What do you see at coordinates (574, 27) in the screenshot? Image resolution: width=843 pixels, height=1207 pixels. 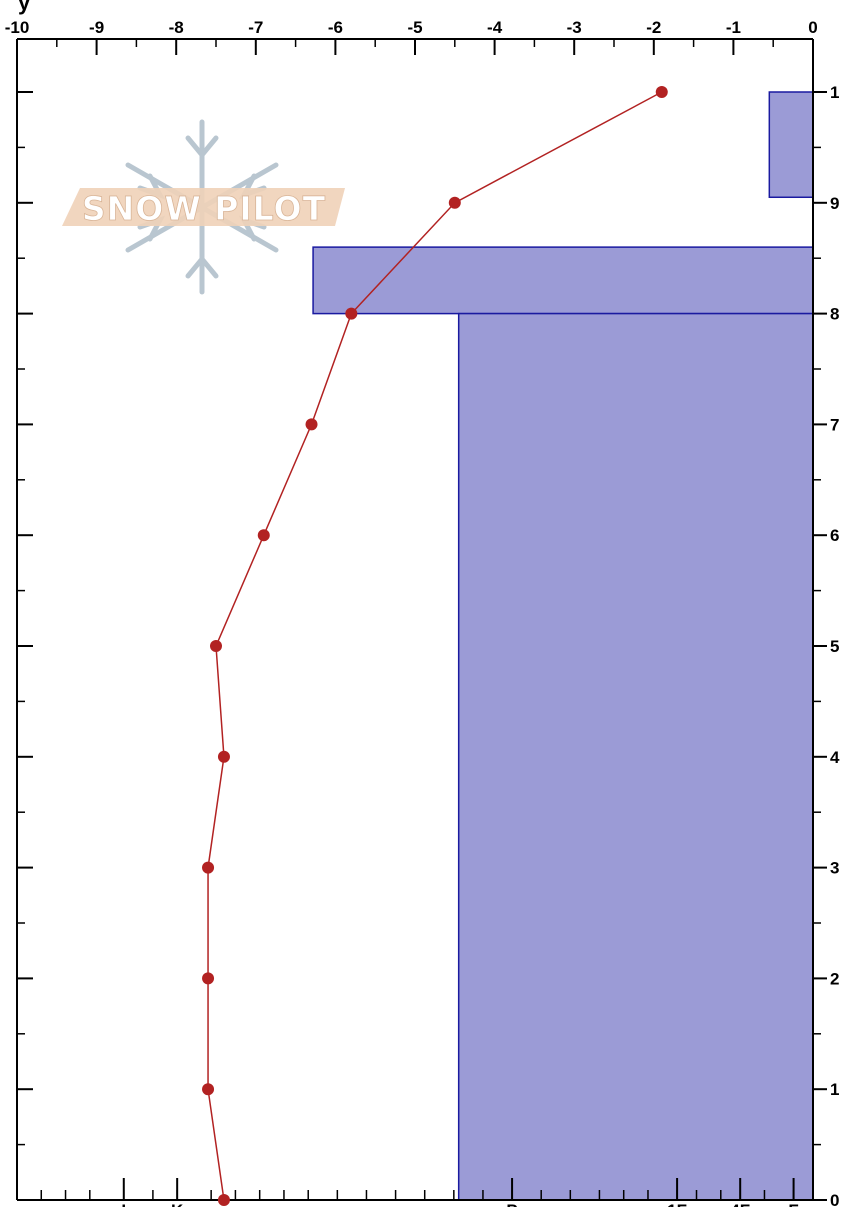 I see `top-tick-label: -3` at bounding box center [574, 27].